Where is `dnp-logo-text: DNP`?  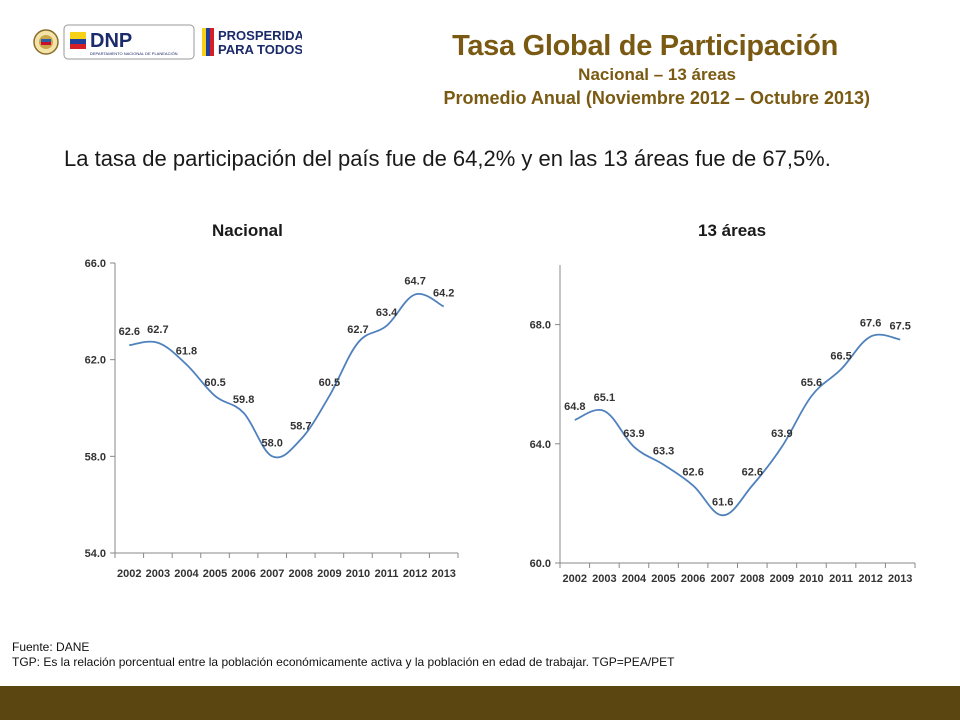 dnp-logo-text: DNP is located at coordinates (111, 41).